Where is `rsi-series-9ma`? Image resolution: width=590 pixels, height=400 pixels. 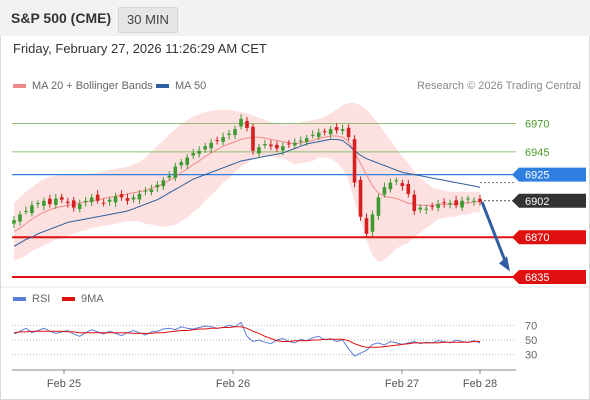
rsi-series-9ma is located at coordinates (246, 337).